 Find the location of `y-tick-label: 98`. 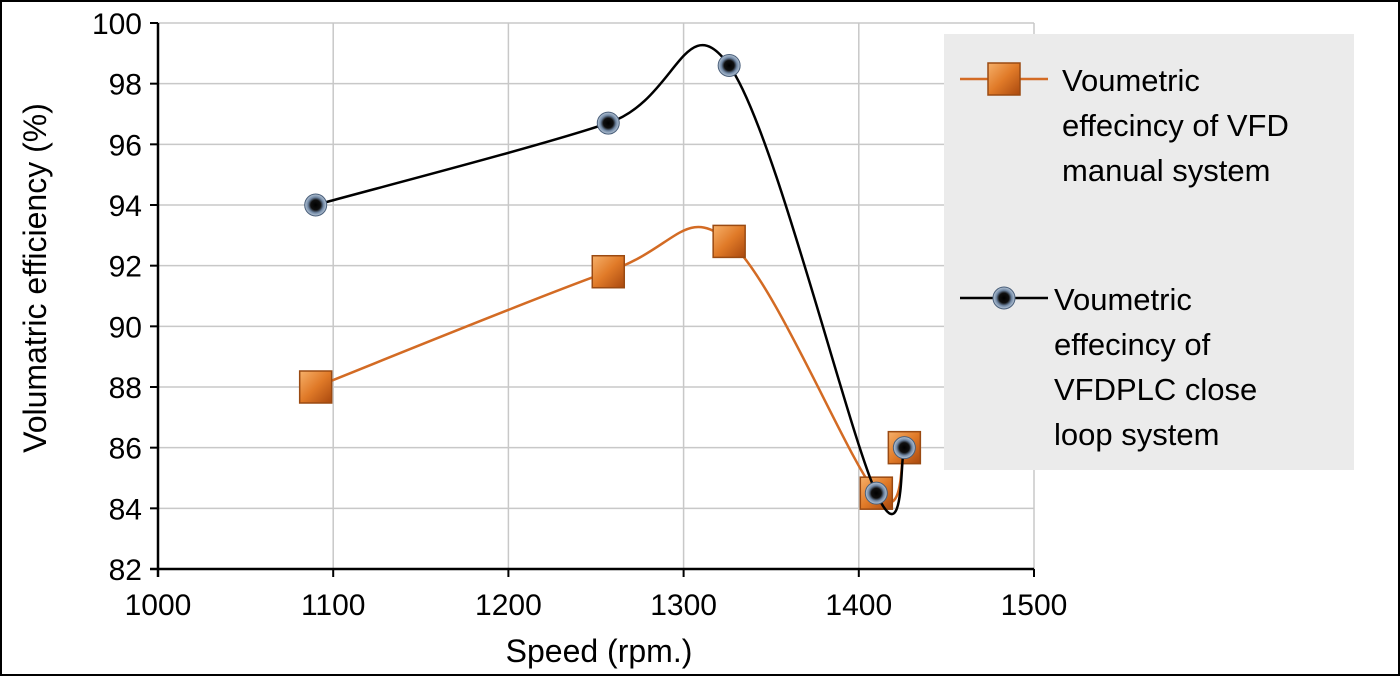

y-tick-label: 98 is located at coordinates (125, 85).